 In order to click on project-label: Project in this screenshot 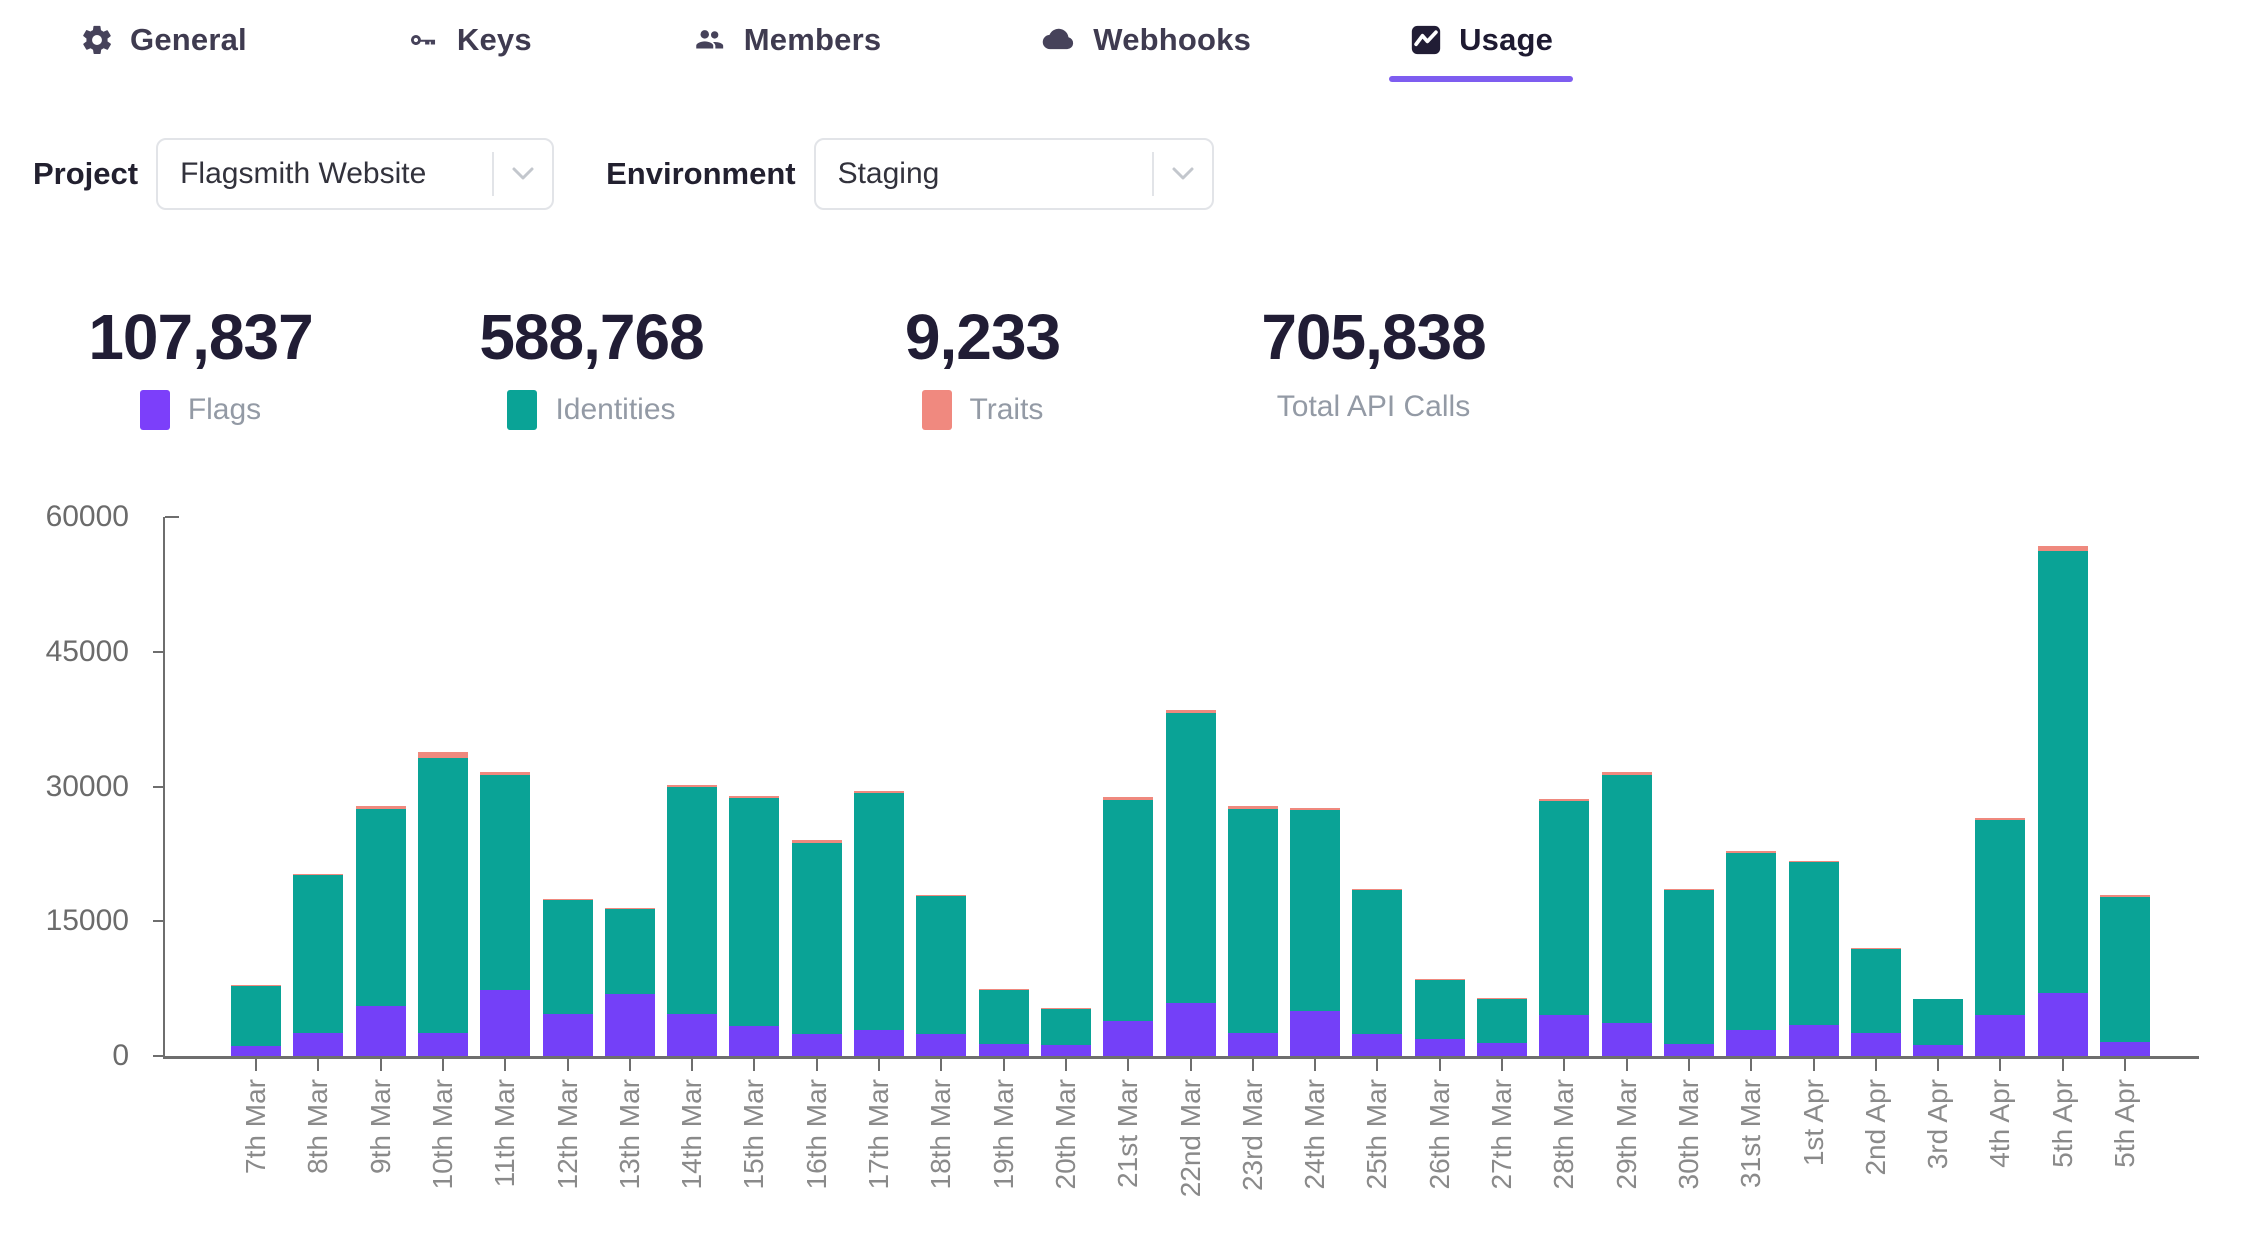, I will do `click(86, 173)`.